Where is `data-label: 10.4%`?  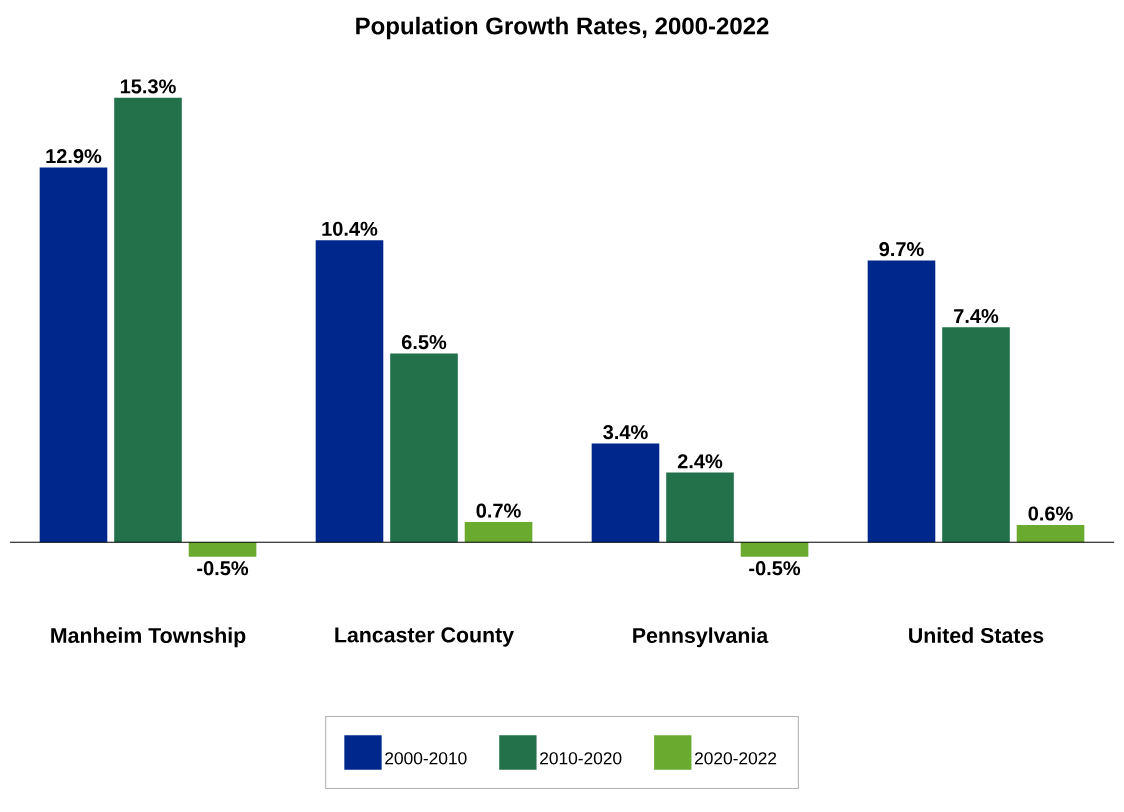 data-label: 10.4% is located at coordinates (350, 228).